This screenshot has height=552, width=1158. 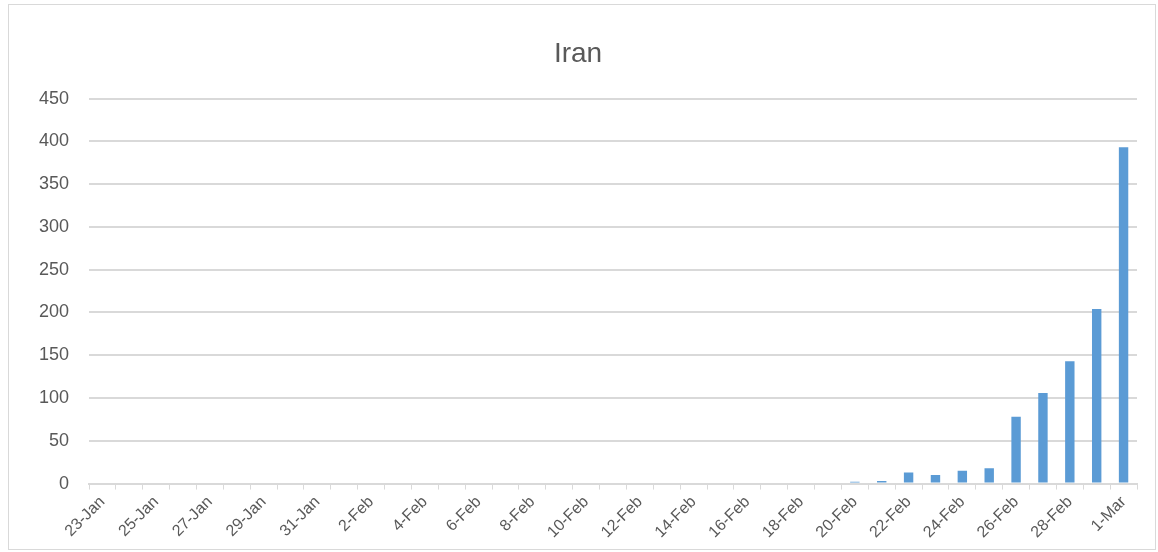 I want to click on y-tick-label: 250, so click(x=54, y=268).